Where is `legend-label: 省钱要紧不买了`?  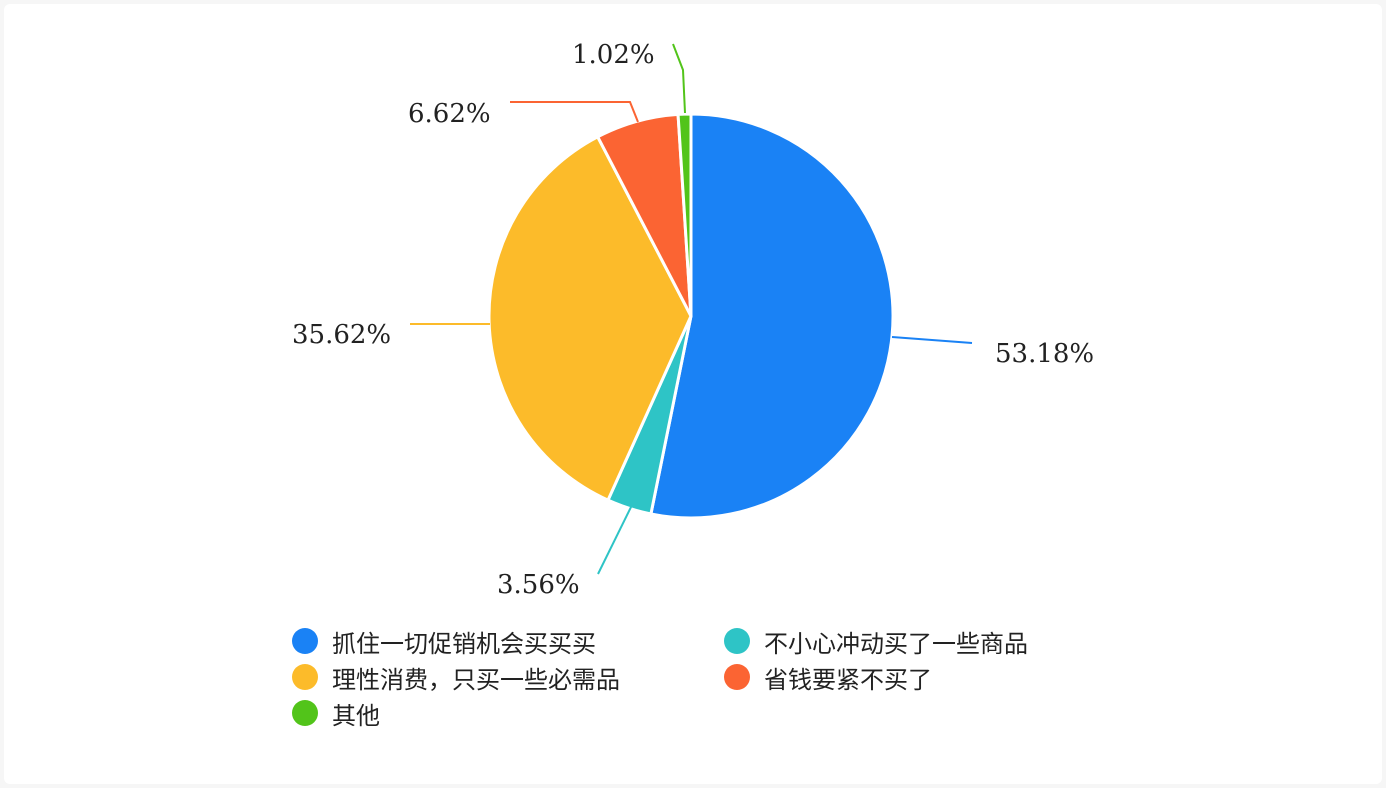
legend-label: 省钱要紧不买了 is located at coordinates (848, 679).